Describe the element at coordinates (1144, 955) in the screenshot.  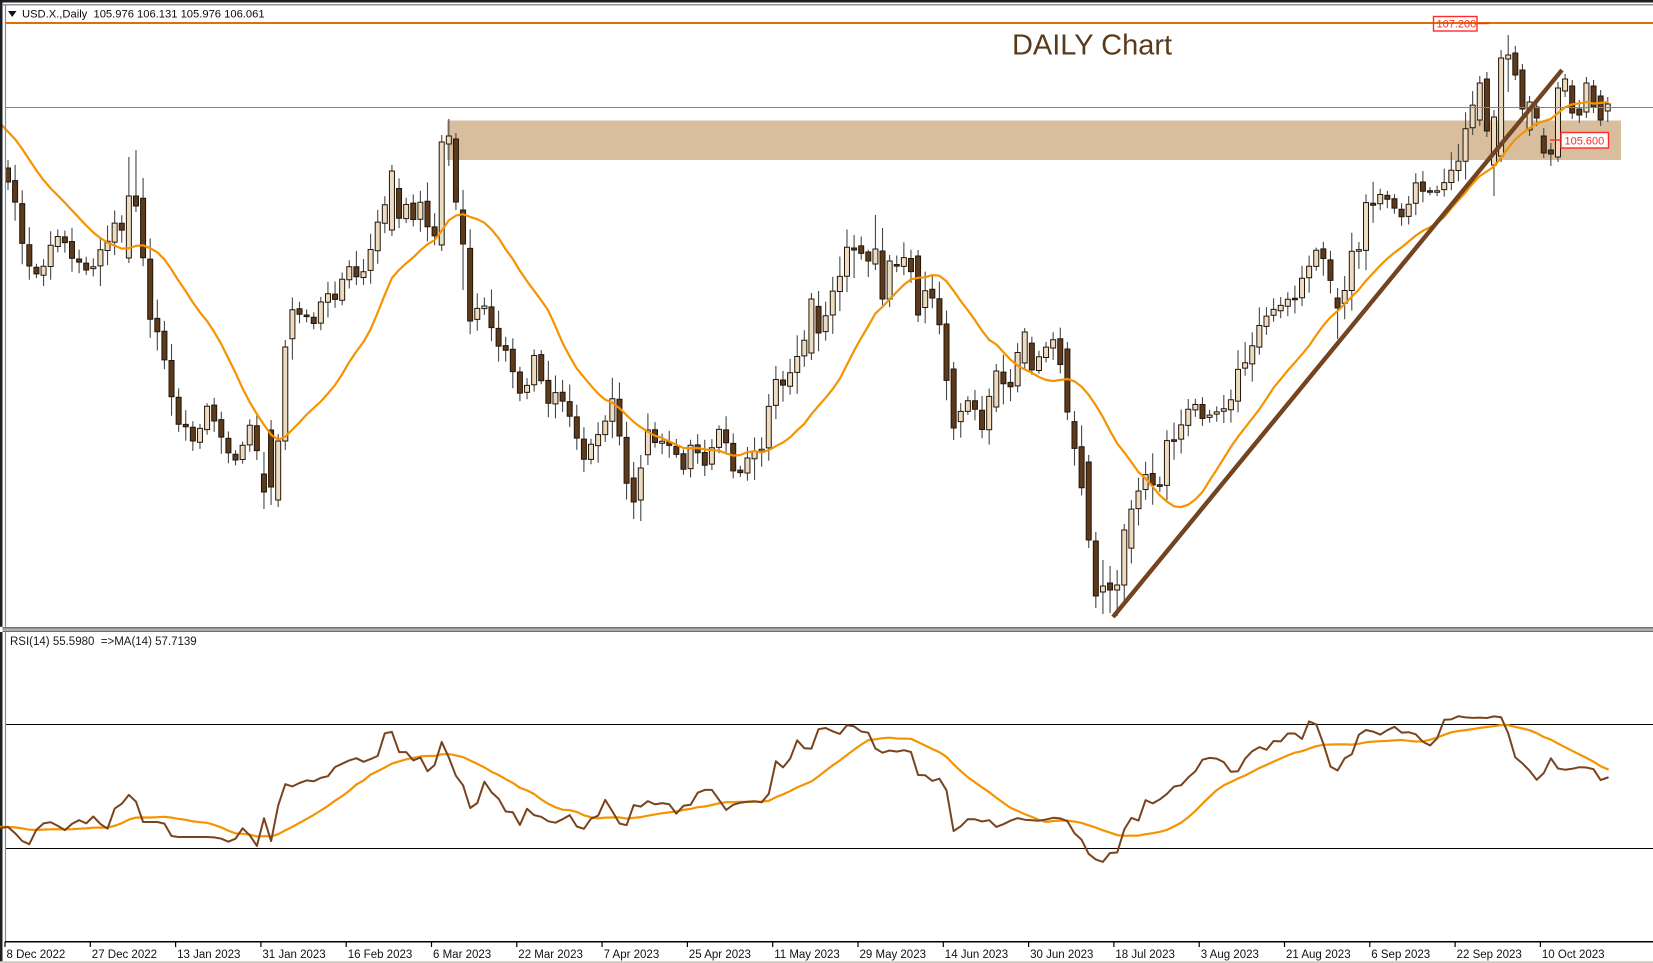
I see `svg-text: 18 Jul 2023` at that location.